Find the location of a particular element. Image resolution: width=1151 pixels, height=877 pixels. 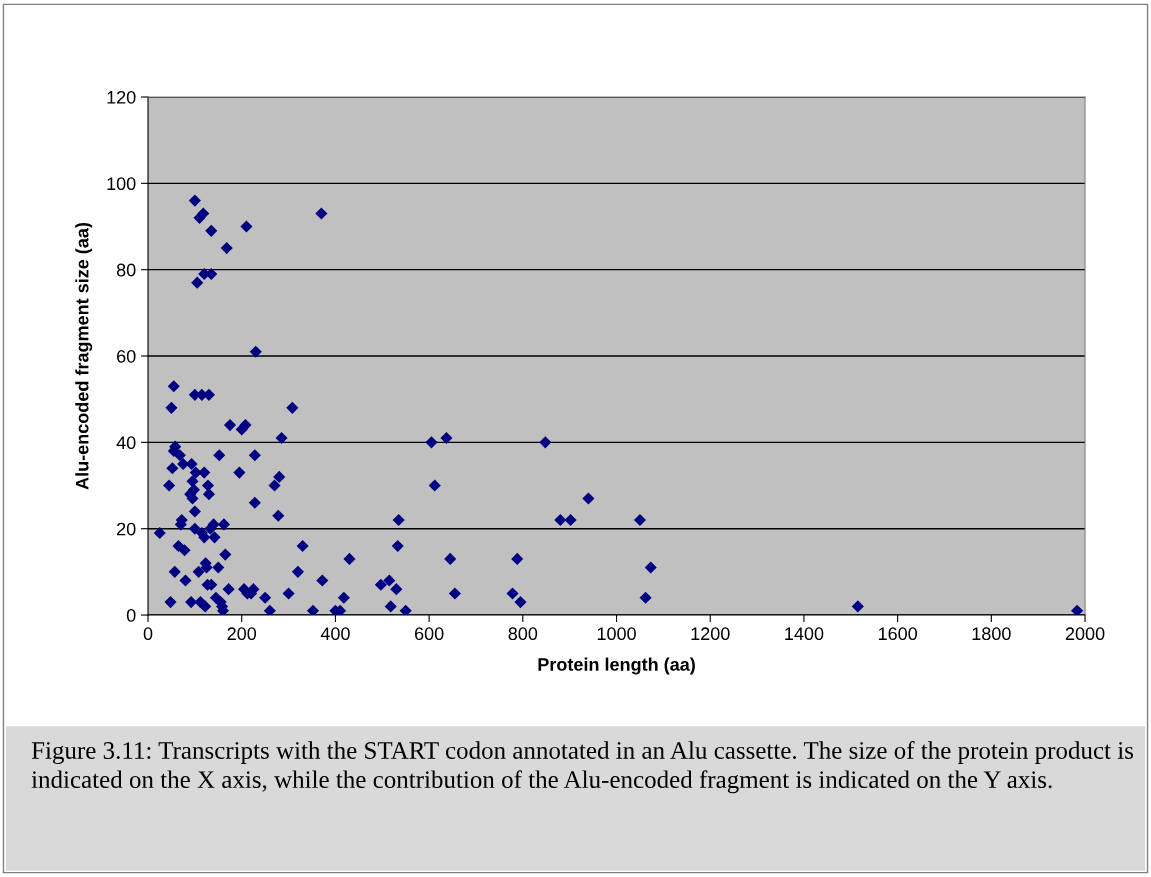

x-tick-label: 200 is located at coordinates (242, 634).